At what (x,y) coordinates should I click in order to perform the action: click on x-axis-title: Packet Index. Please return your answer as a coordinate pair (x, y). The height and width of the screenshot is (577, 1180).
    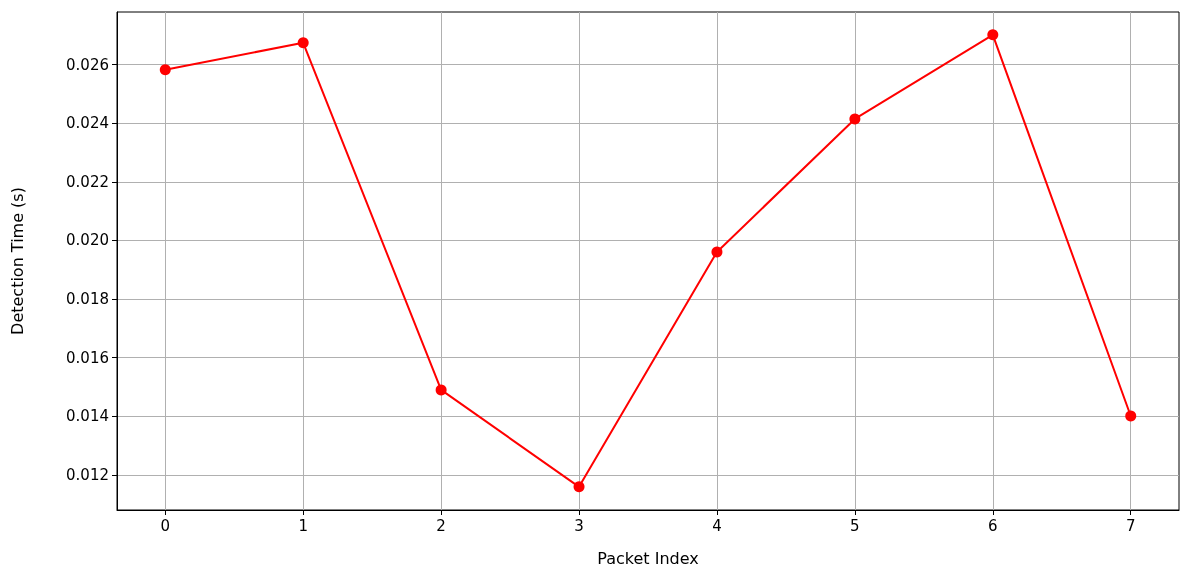
    Looking at the image, I should click on (648, 558).